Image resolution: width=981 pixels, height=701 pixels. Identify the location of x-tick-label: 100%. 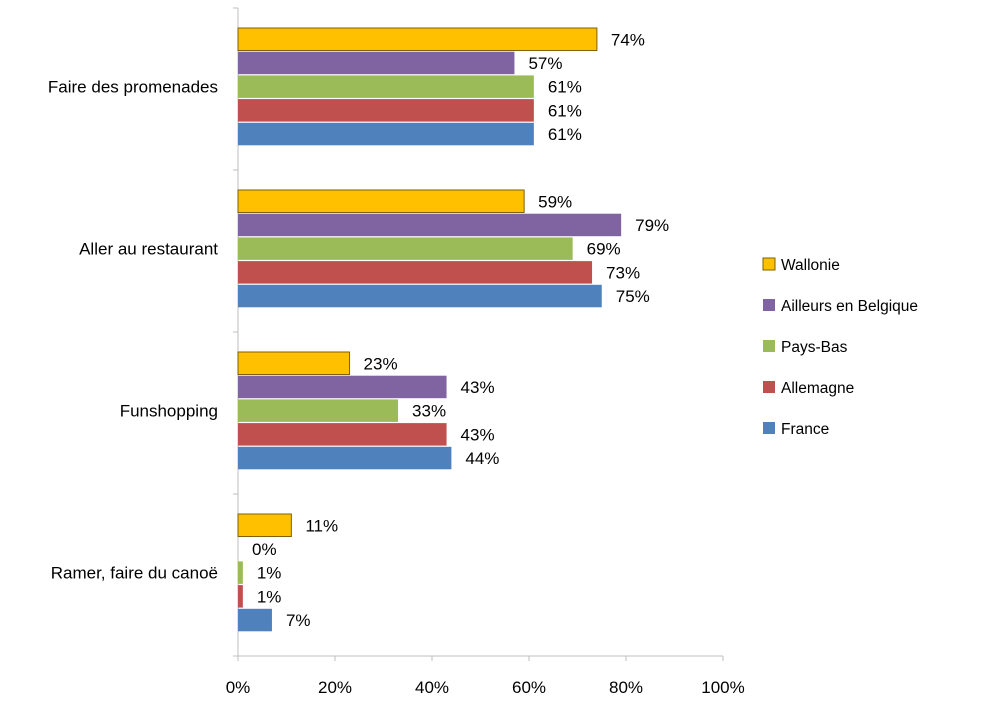
(722, 687).